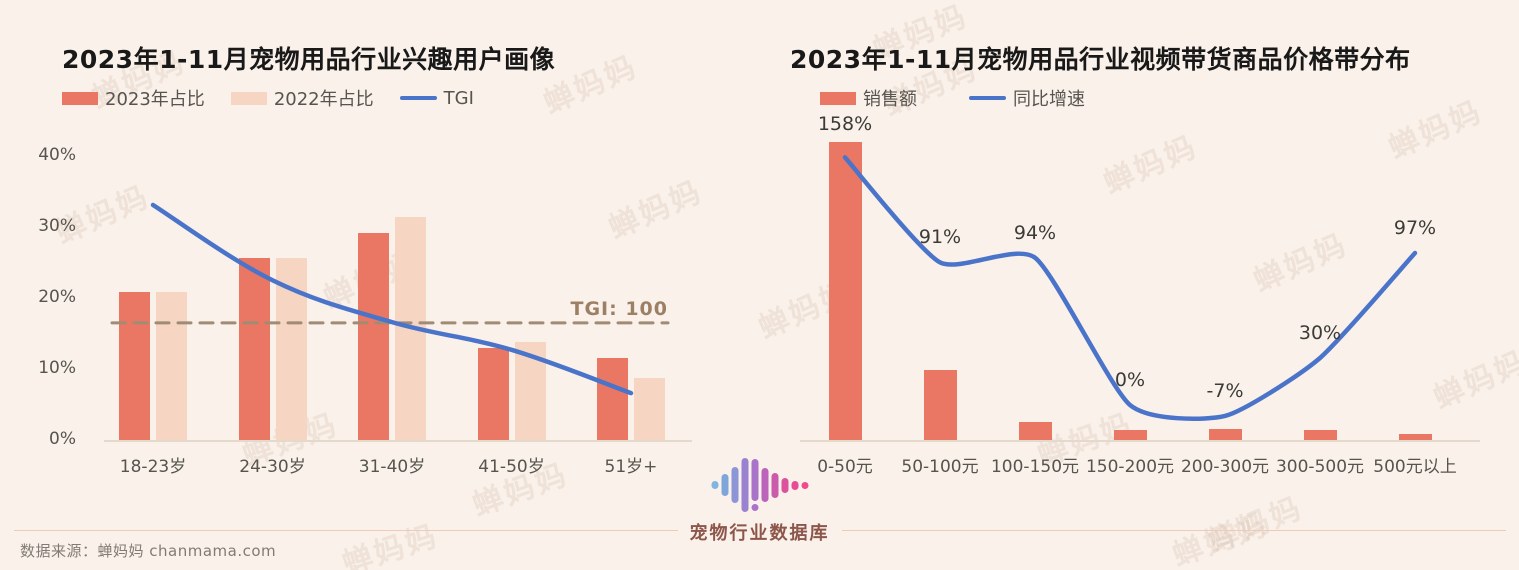  I want to click on legend-item-sales: 销售额, so click(868, 98).